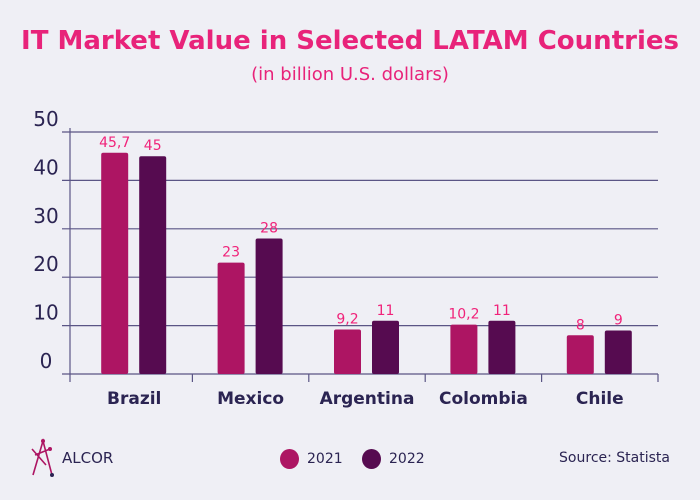 The image size is (700, 500). I want to click on bar-2021-brazil, so click(115, 263).